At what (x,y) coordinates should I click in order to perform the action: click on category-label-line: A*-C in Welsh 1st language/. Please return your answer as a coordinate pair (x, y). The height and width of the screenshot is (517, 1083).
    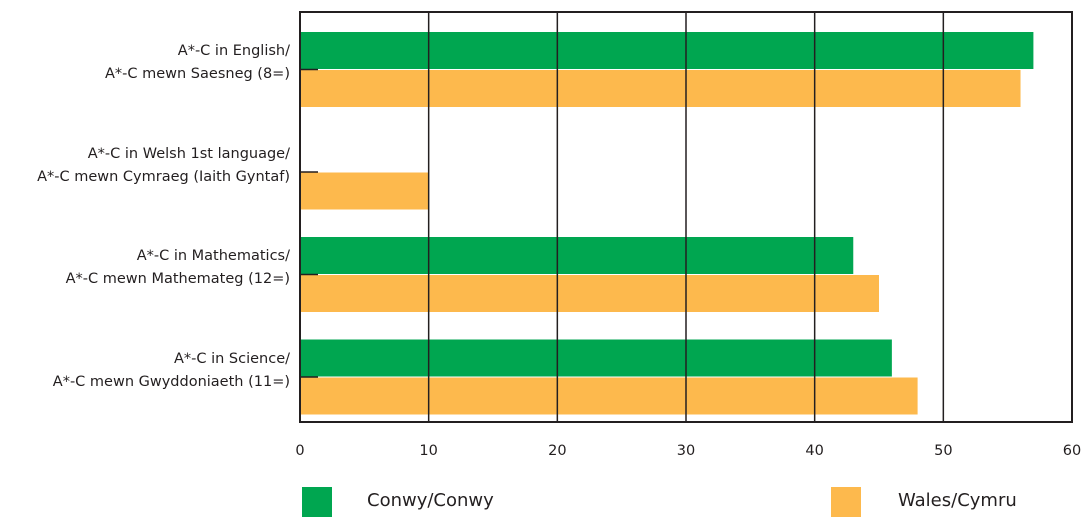
    Looking at the image, I should click on (188, 153).